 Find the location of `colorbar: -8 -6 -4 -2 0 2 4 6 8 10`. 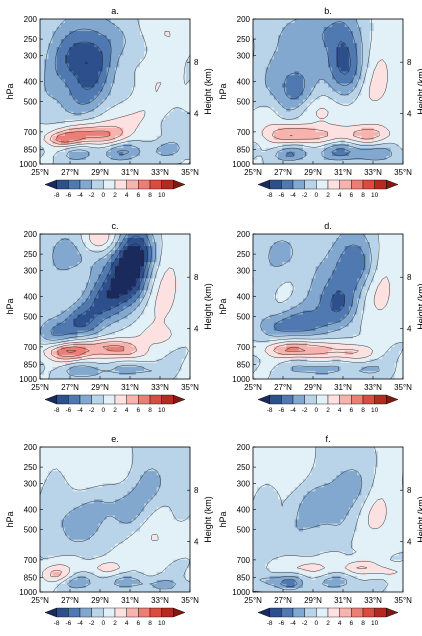

colorbar: -8 -6 -4 -2 0 2 4 6 8 10 is located at coordinates (328, 189).